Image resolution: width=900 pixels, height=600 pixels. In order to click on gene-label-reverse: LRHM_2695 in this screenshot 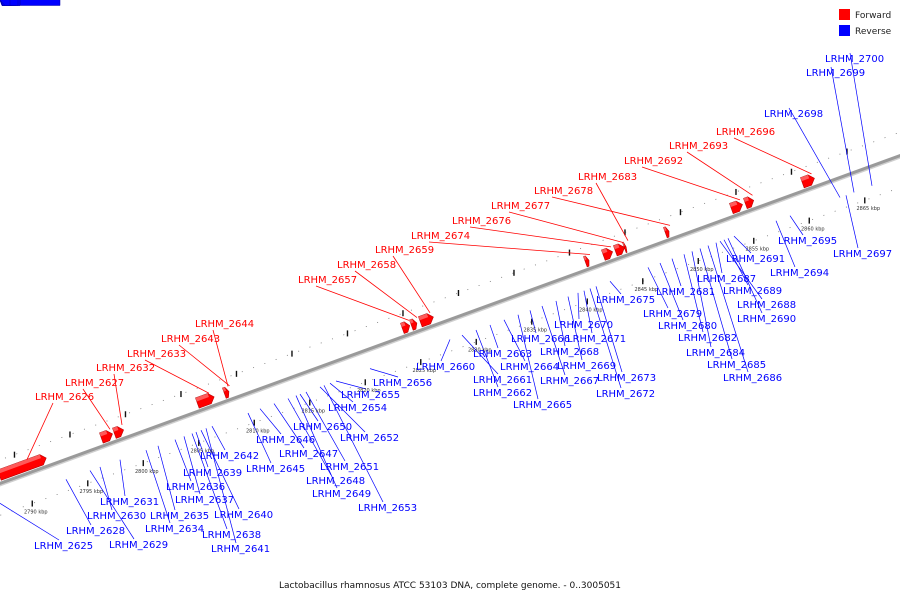, I will do `click(807, 241)`.